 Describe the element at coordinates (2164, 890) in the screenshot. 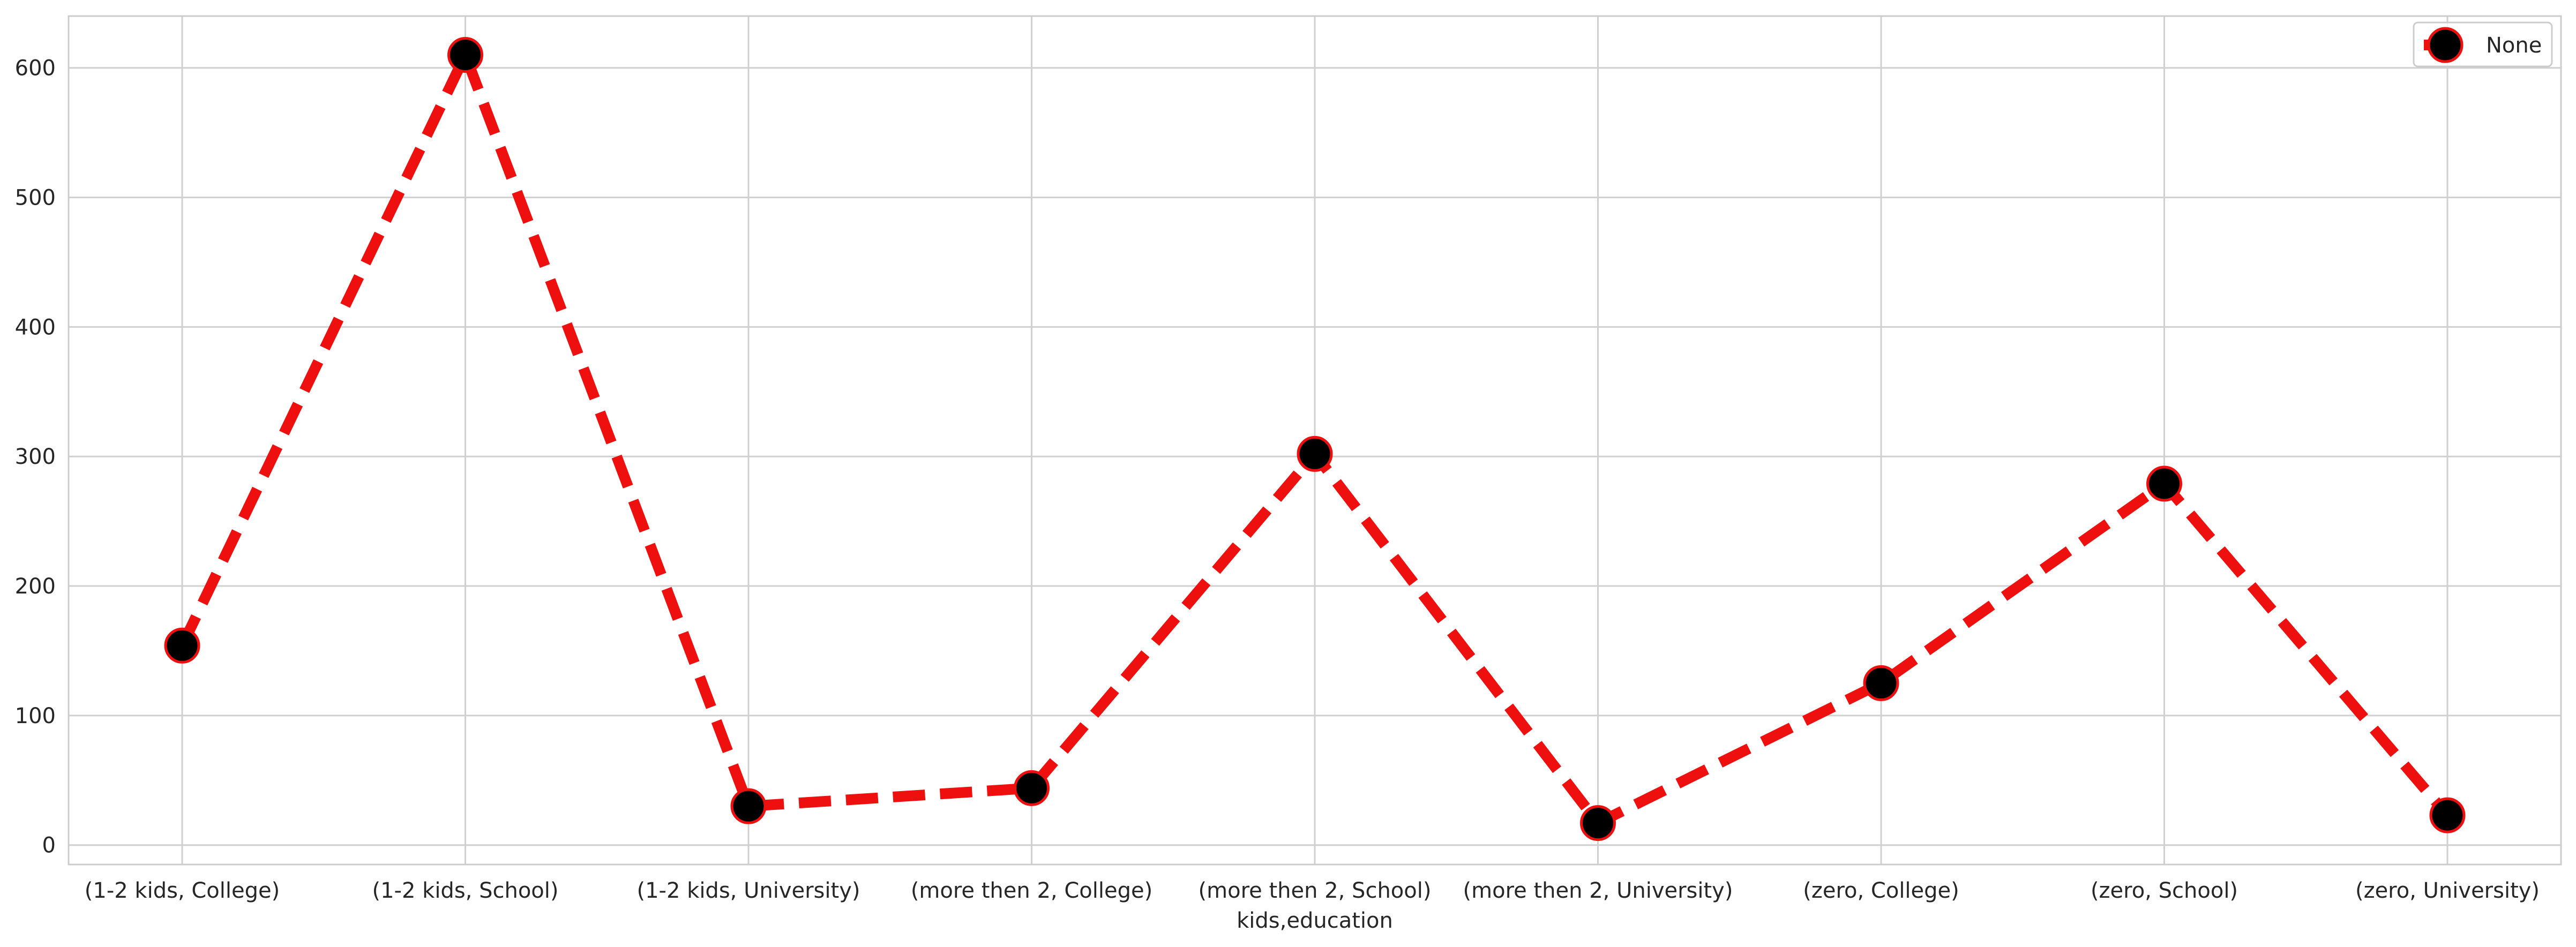

I see `x-tick-label: (zero, School)` at that location.